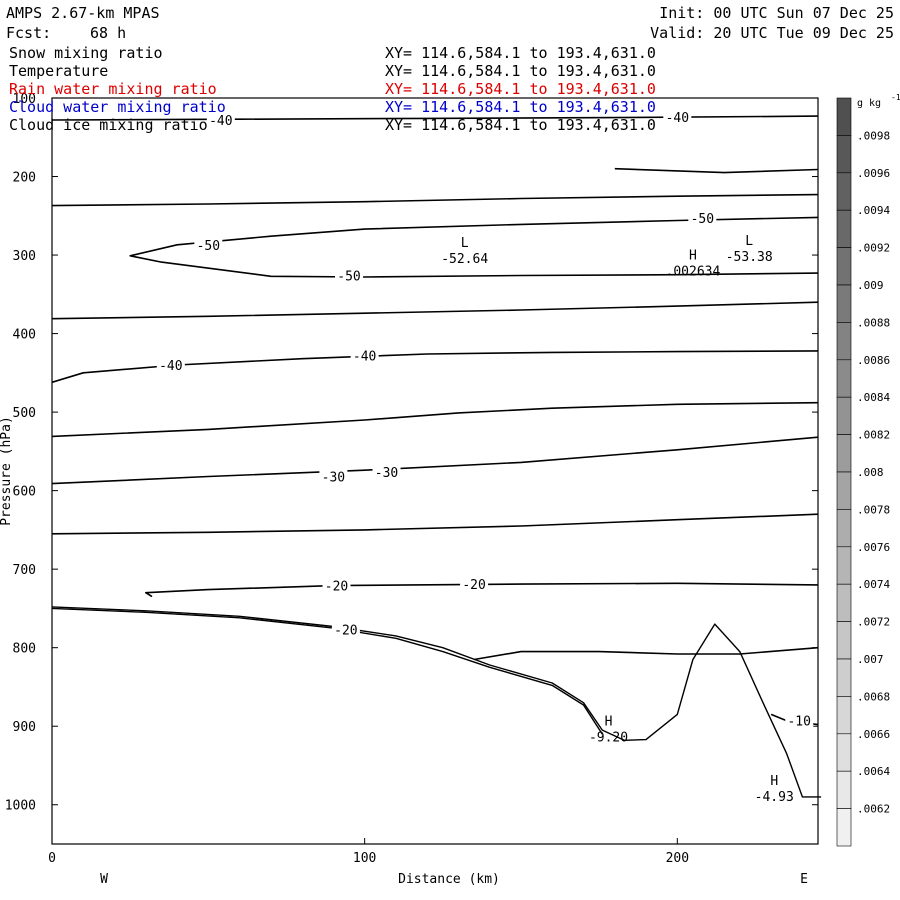 This screenshot has height=900, width=900. What do you see at coordinates (873, 547) in the screenshot?
I see `colorbar-label: .0076` at bounding box center [873, 547].